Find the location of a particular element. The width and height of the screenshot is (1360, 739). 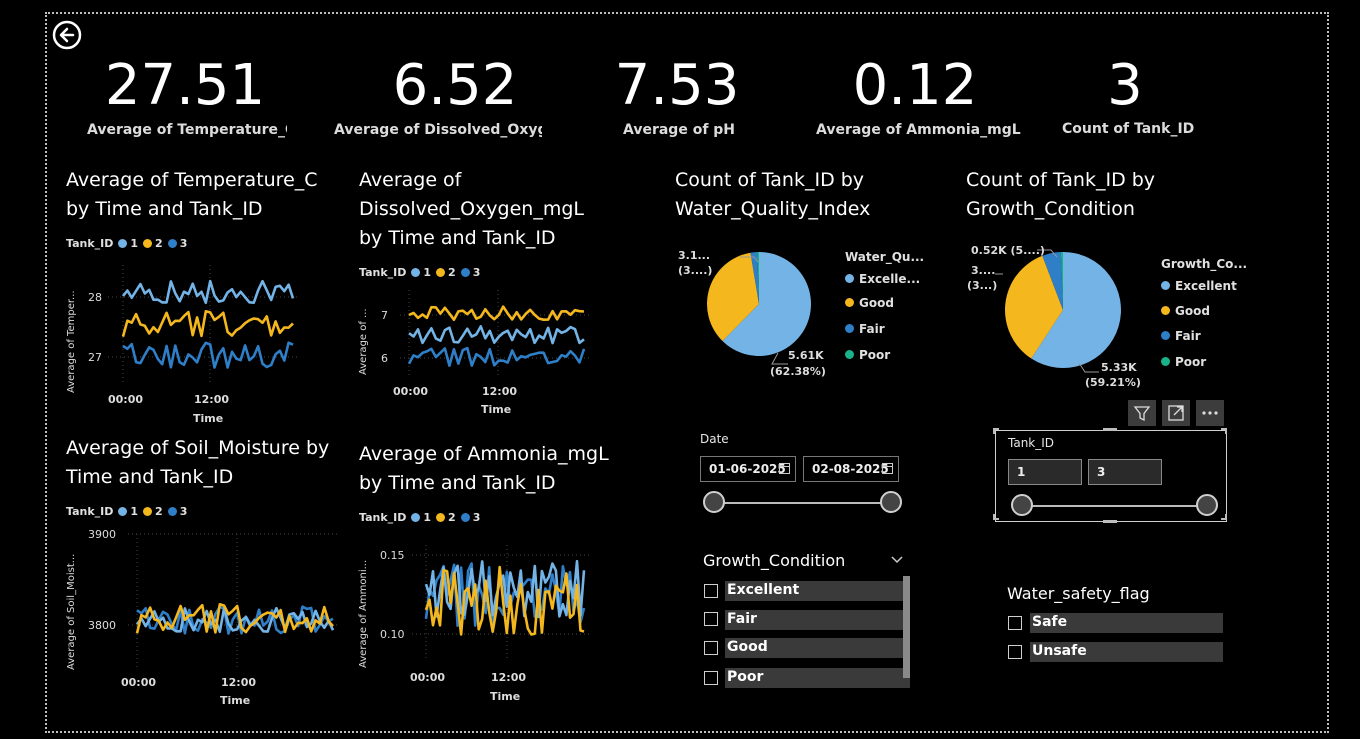

tank-slider-track is located at coordinates (1115, 506).